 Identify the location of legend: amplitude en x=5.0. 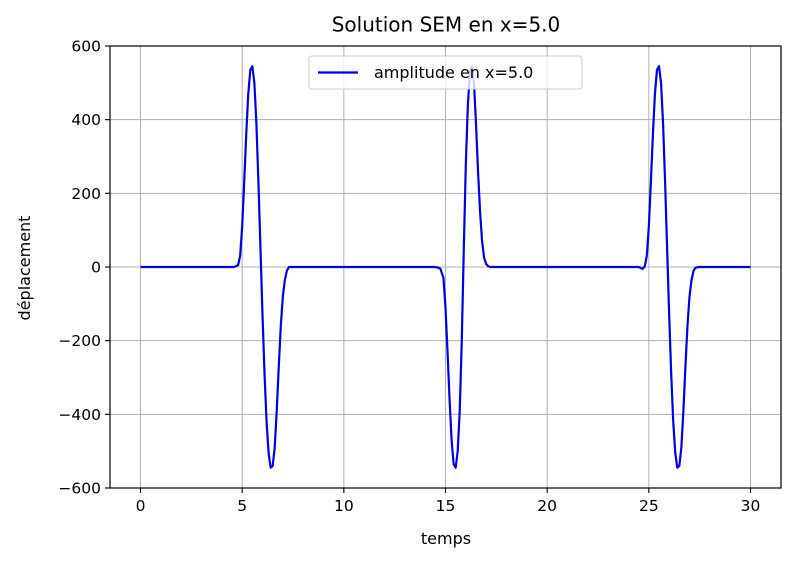
(445, 72).